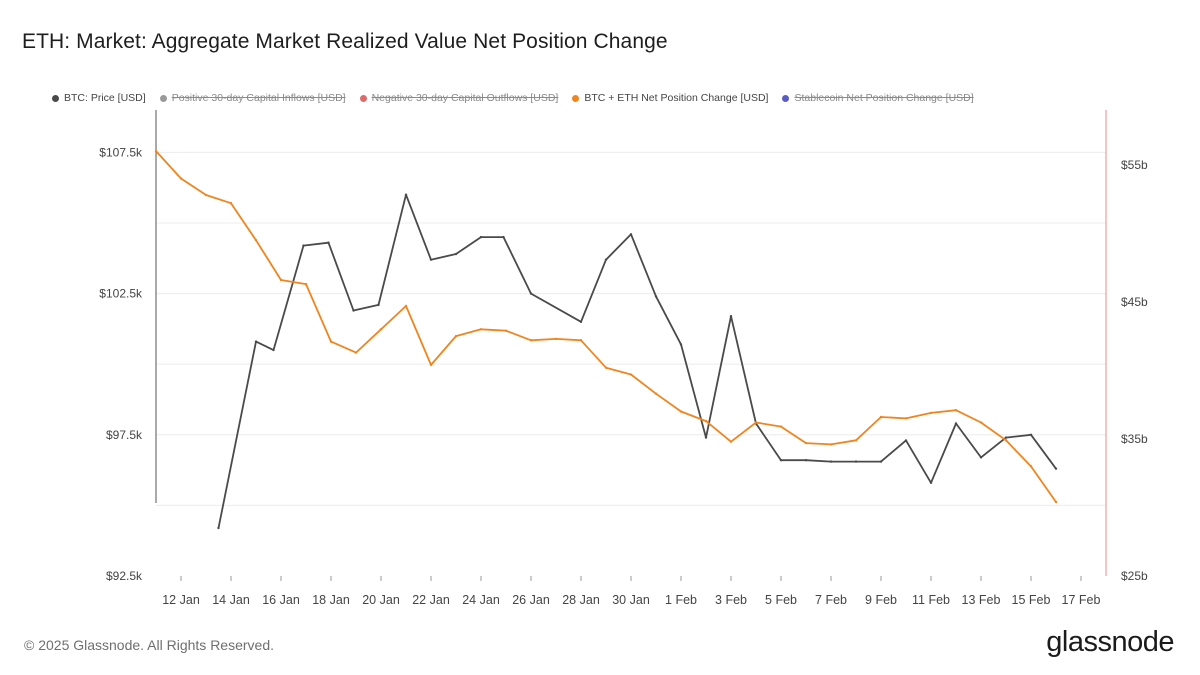 This screenshot has height=675, width=1200. I want to click on y-left-tick-label: $92.5k, so click(124, 576).